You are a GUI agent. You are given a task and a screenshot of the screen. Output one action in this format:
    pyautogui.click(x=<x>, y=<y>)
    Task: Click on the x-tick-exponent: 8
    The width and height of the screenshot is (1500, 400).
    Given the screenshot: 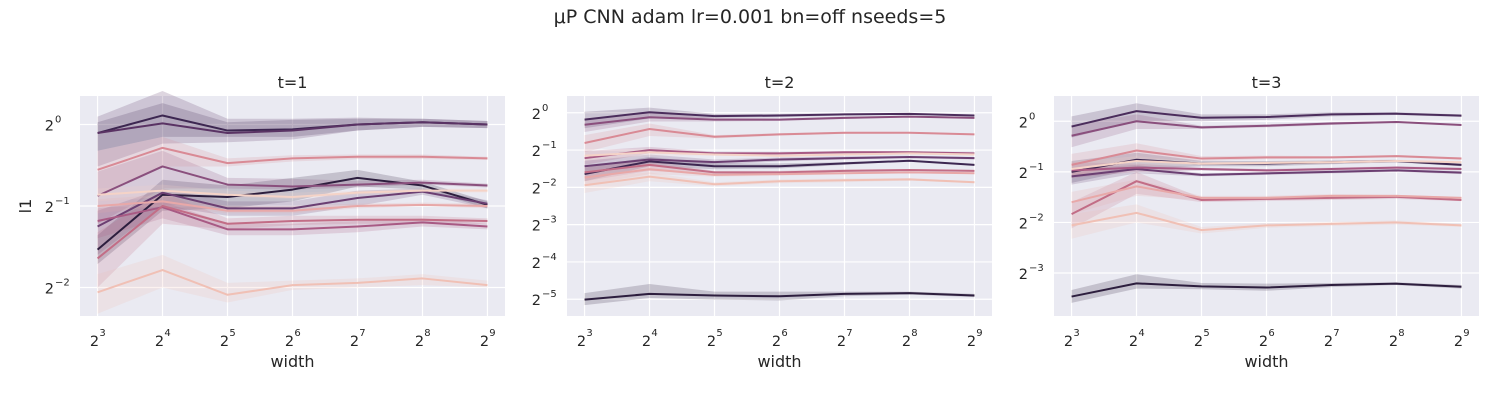 What is the action you would take?
    pyautogui.click(x=1401, y=333)
    